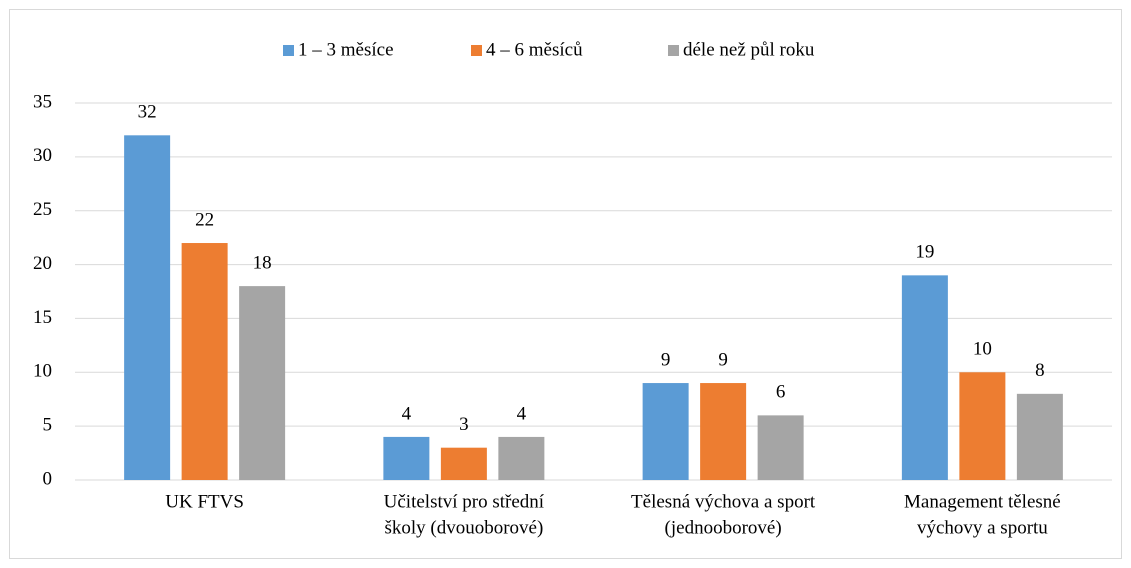 The height and width of the screenshot is (568, 1131). Describe the element at coordinates (42, 155) in the screenshot. I see `y-tick-label: 30` at that location.